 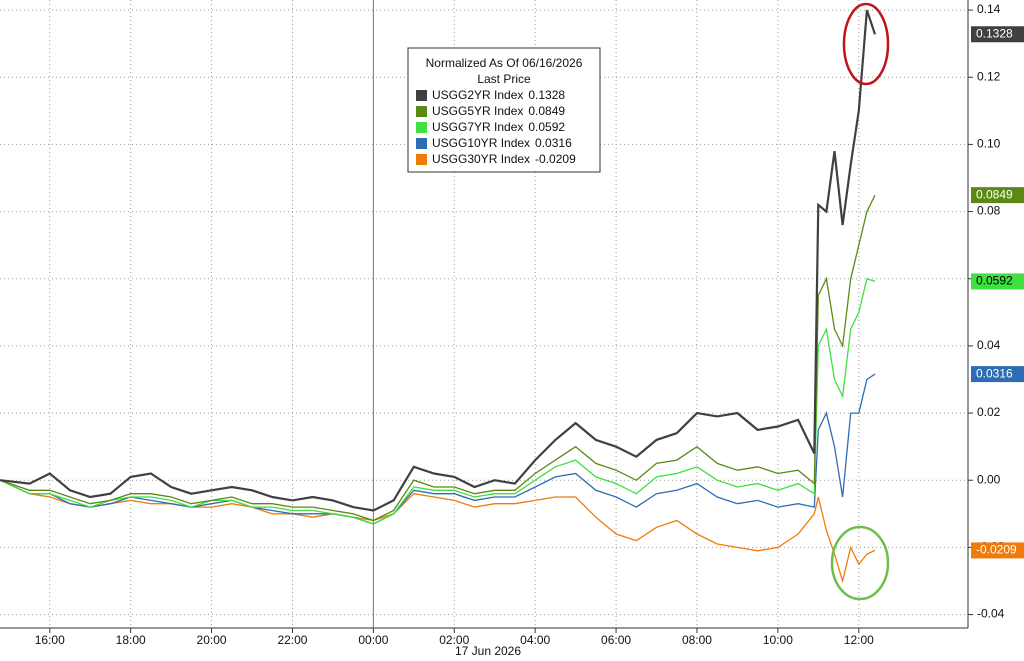 I want to click on y-tick-label: 0.10, so click(x=989, y=144).